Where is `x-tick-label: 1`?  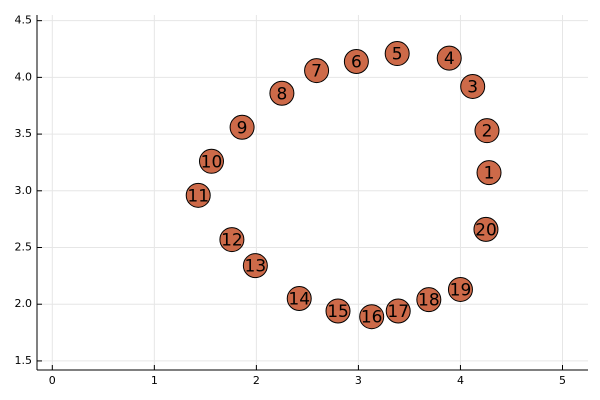 x-tick-label: 1 is located at coordinates (154, 380).